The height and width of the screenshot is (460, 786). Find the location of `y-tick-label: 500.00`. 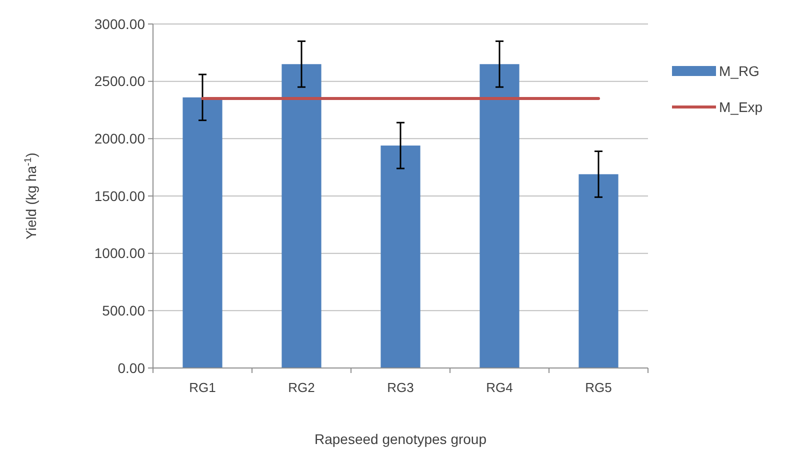

y-tick-label: 500.00 is located at coordinates (124, 310).